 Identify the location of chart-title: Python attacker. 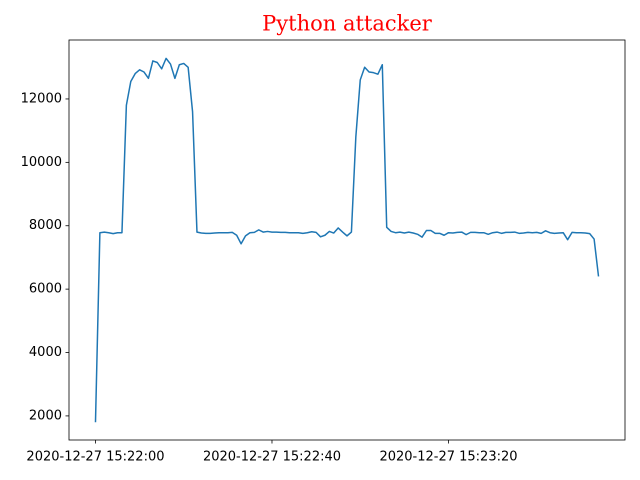
(347, 24).